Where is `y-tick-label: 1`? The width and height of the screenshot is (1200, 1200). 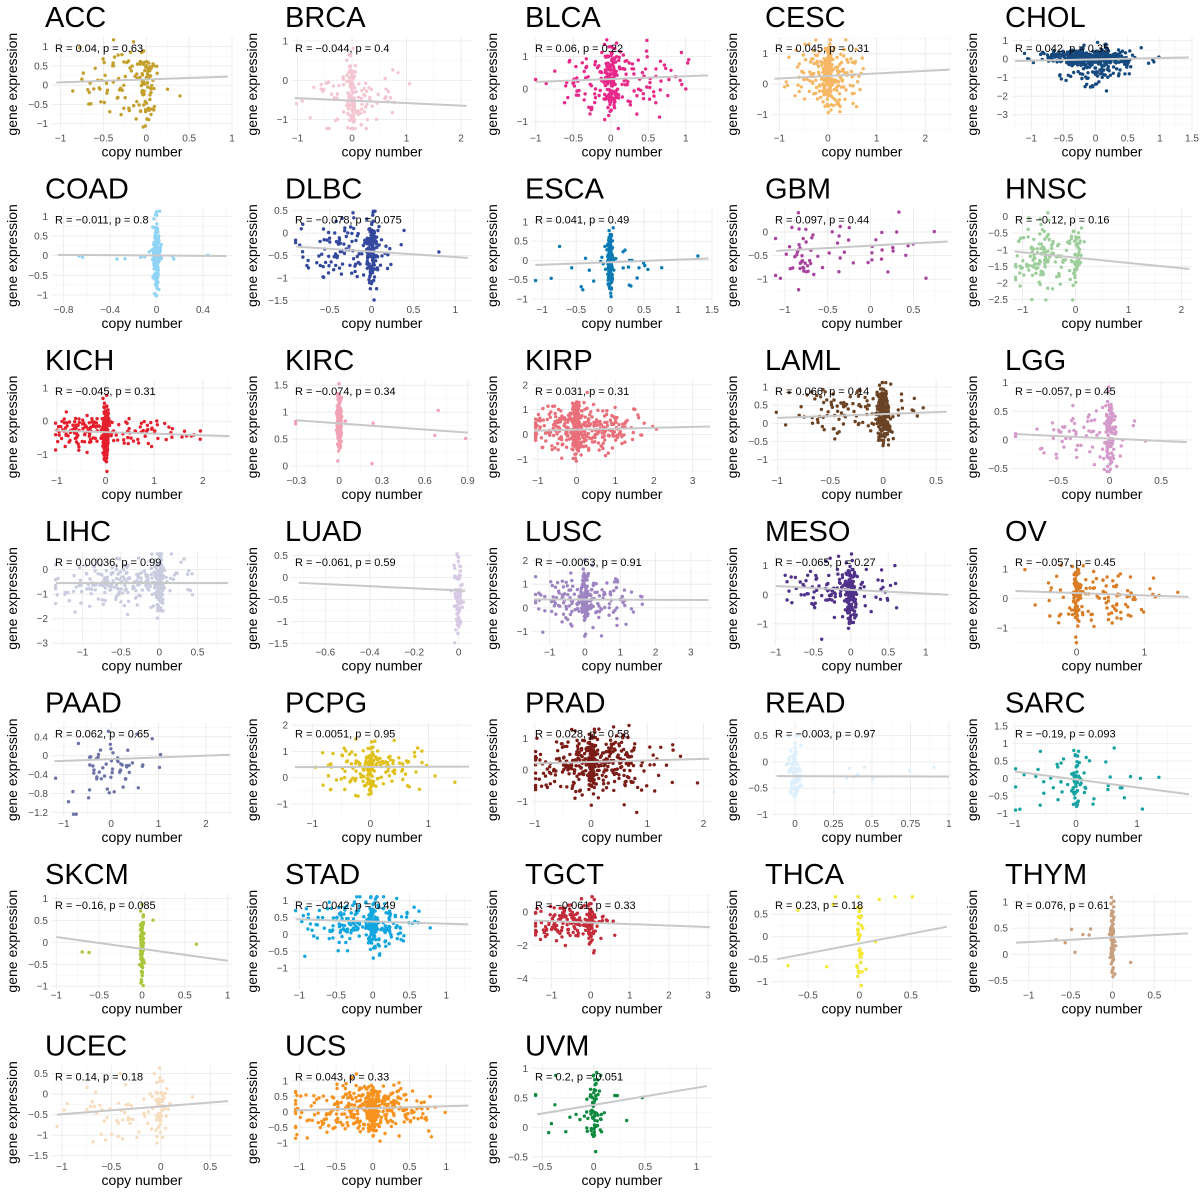
y-tick-label: 1 is located at coordinates (765, 54).